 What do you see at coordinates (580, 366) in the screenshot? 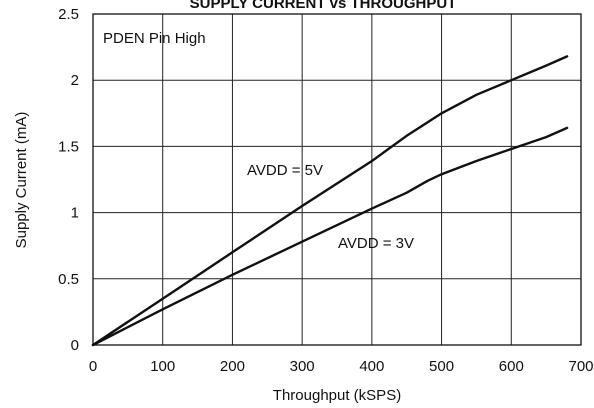
I see `x-tick-label: 700` at bounding box center [580, 366].